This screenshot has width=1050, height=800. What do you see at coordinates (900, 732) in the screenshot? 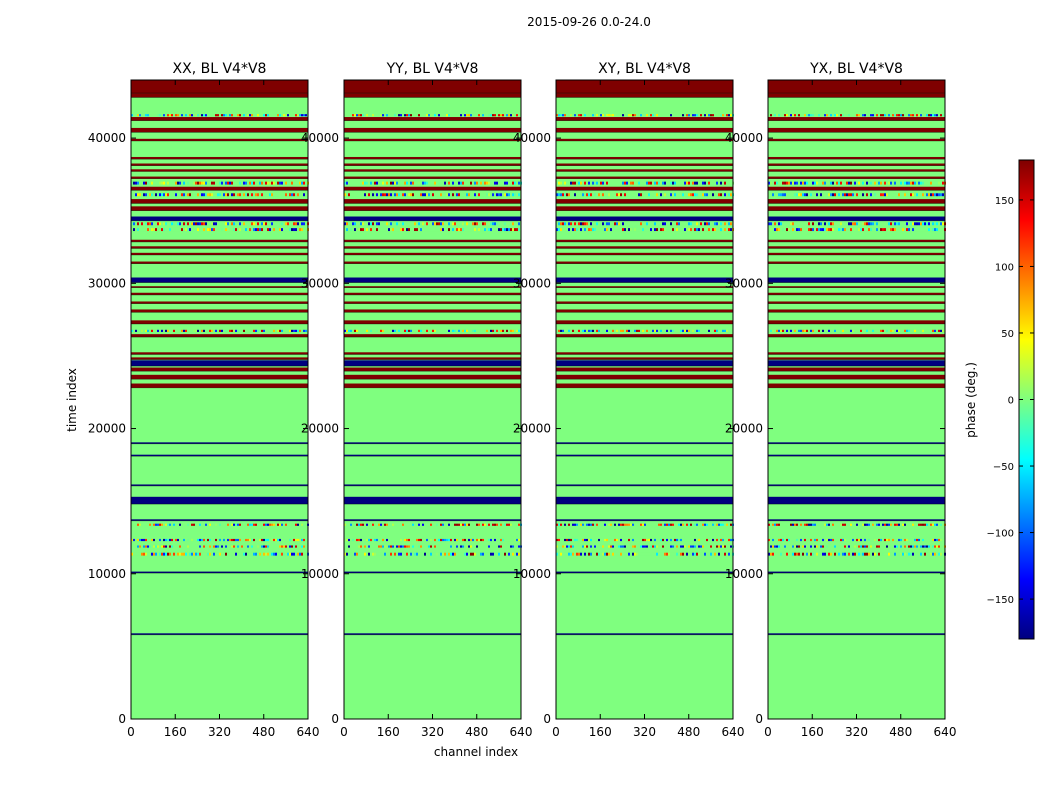
I see `x-tick-label: 480` at bounding box center [900, 732].